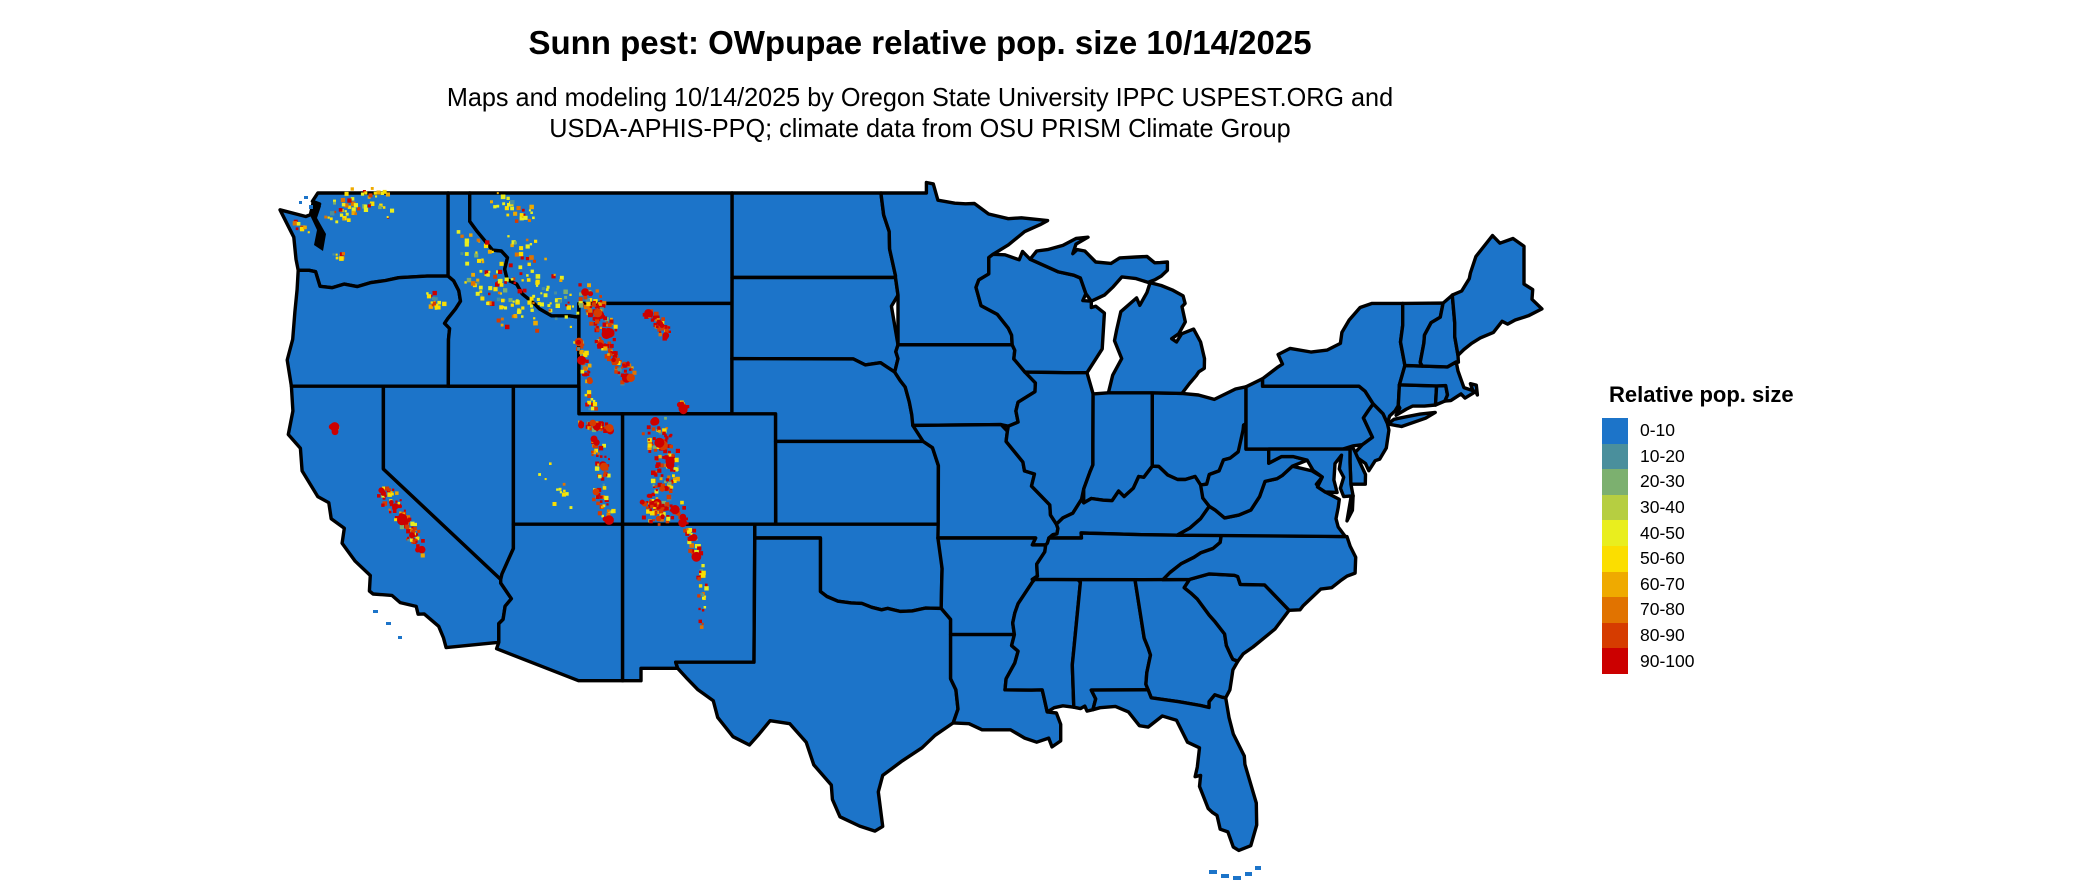  I want to click on legend-row: 30-40, so click(1752, 507).